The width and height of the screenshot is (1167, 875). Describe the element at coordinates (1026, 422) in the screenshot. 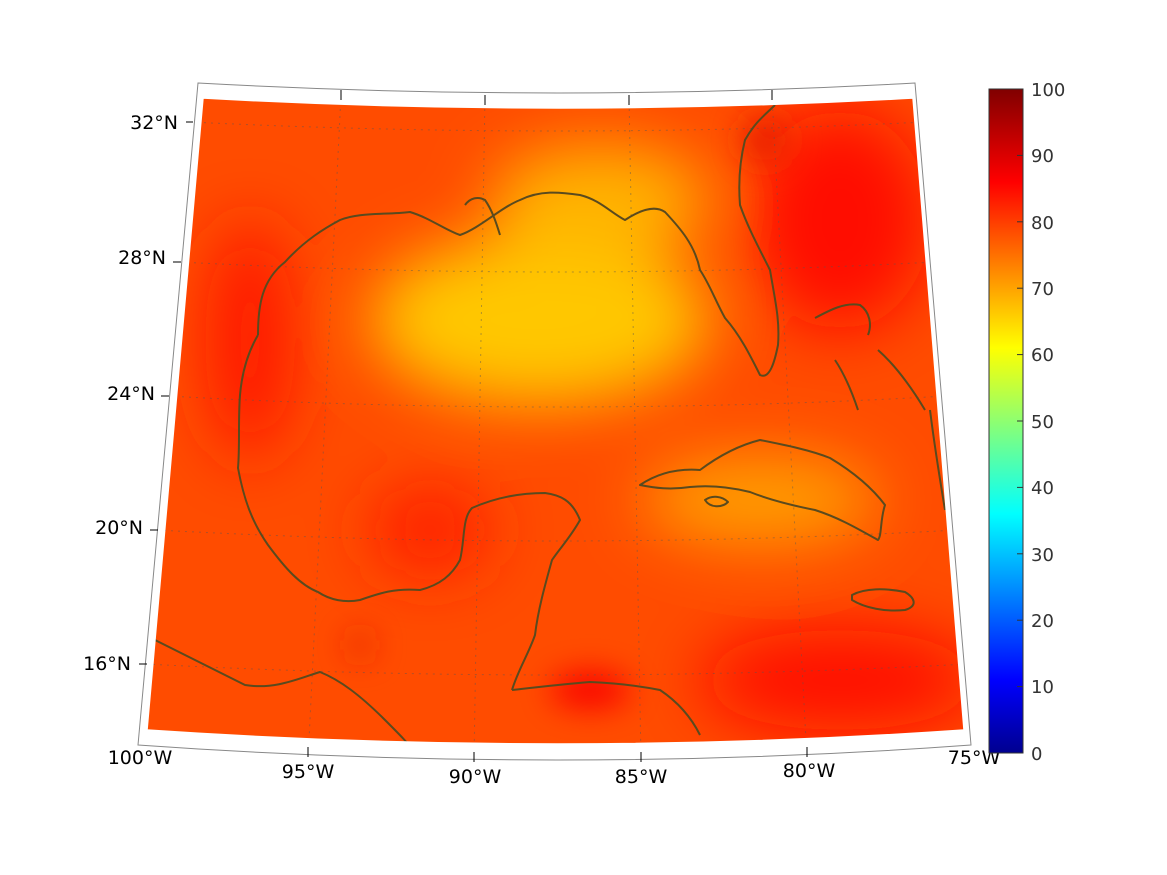

I see `colorbar: 100 90 80 70 60 50 40 30 20 10 0` at that location.